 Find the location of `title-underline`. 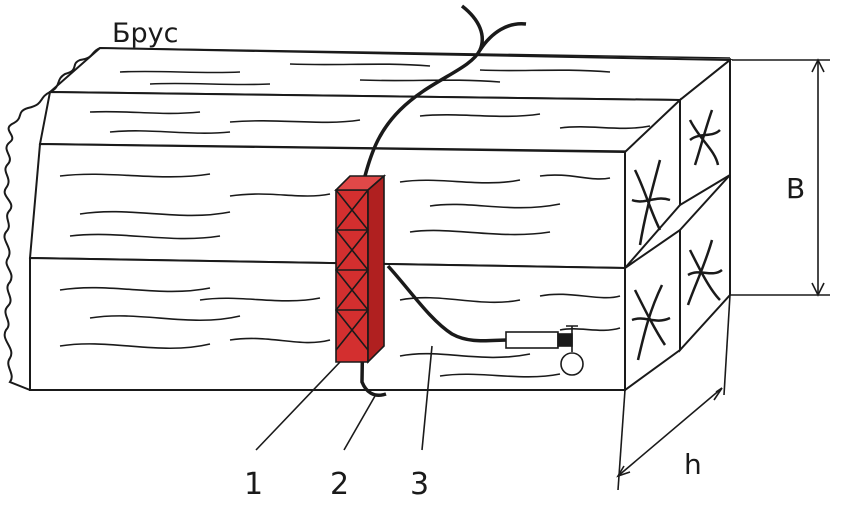

title-underline is located at coordinates (415, 53).